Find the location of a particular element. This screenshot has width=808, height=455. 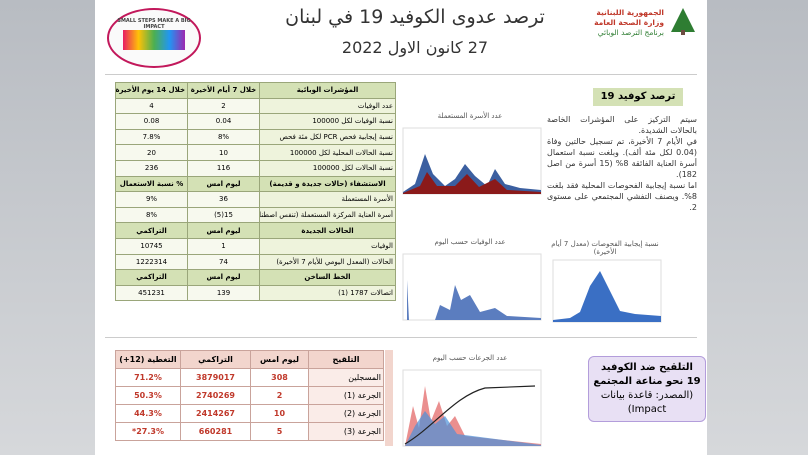

value-cell: 36 is located at coordinates (223, 199).